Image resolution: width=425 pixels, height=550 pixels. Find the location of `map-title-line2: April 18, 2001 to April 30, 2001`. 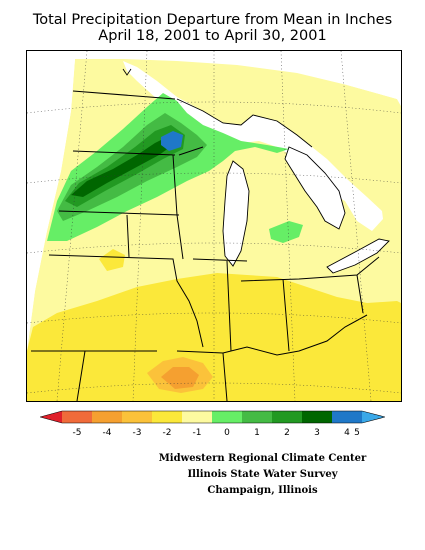

map-title-line2: April 18, 2001 to April 30, 2001 is located at coordinates (212, 36).